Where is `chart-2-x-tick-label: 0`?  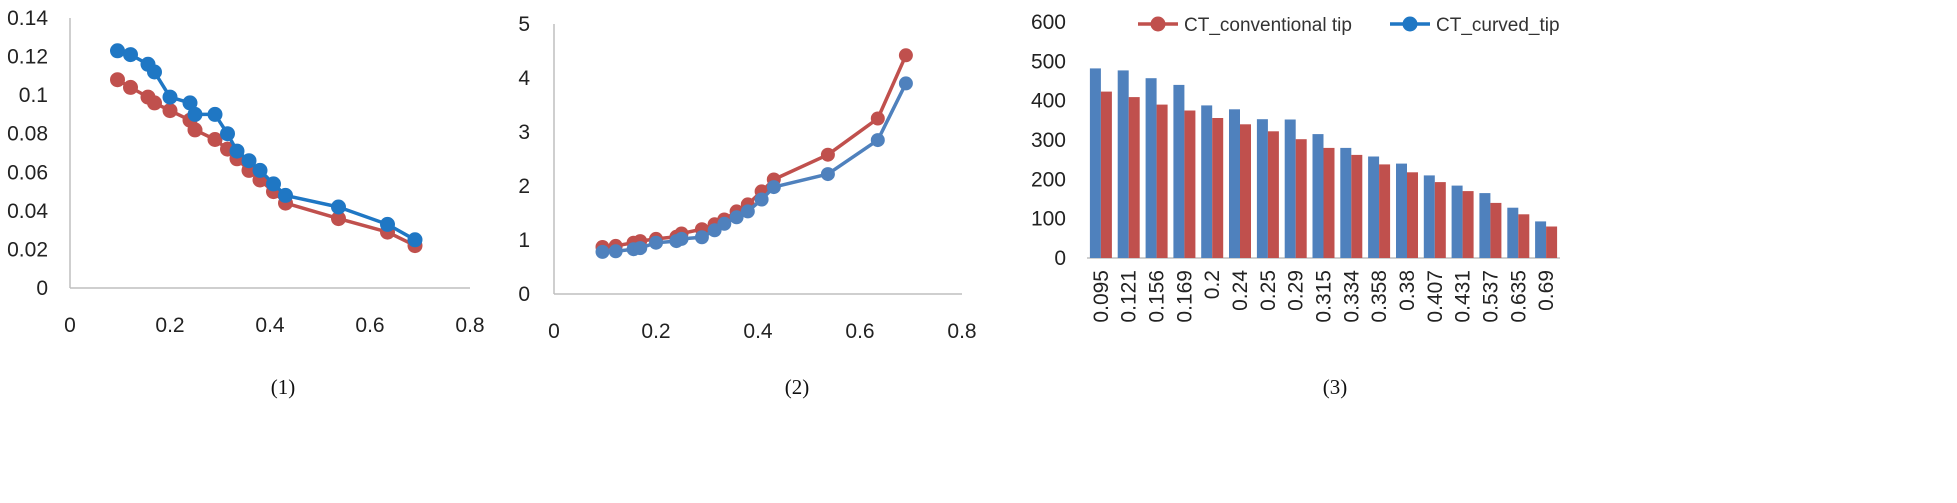 chart-2-x-tick-label: 0 is located at coordinates (554, 331).